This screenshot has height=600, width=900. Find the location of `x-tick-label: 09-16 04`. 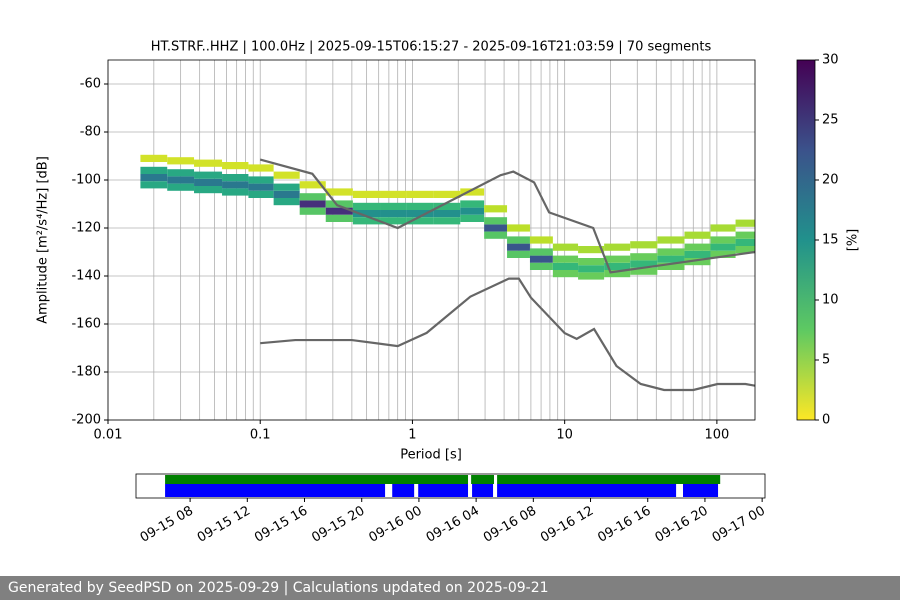

x-tick-label: 09-16 04 is located at coordinates (453, 525).